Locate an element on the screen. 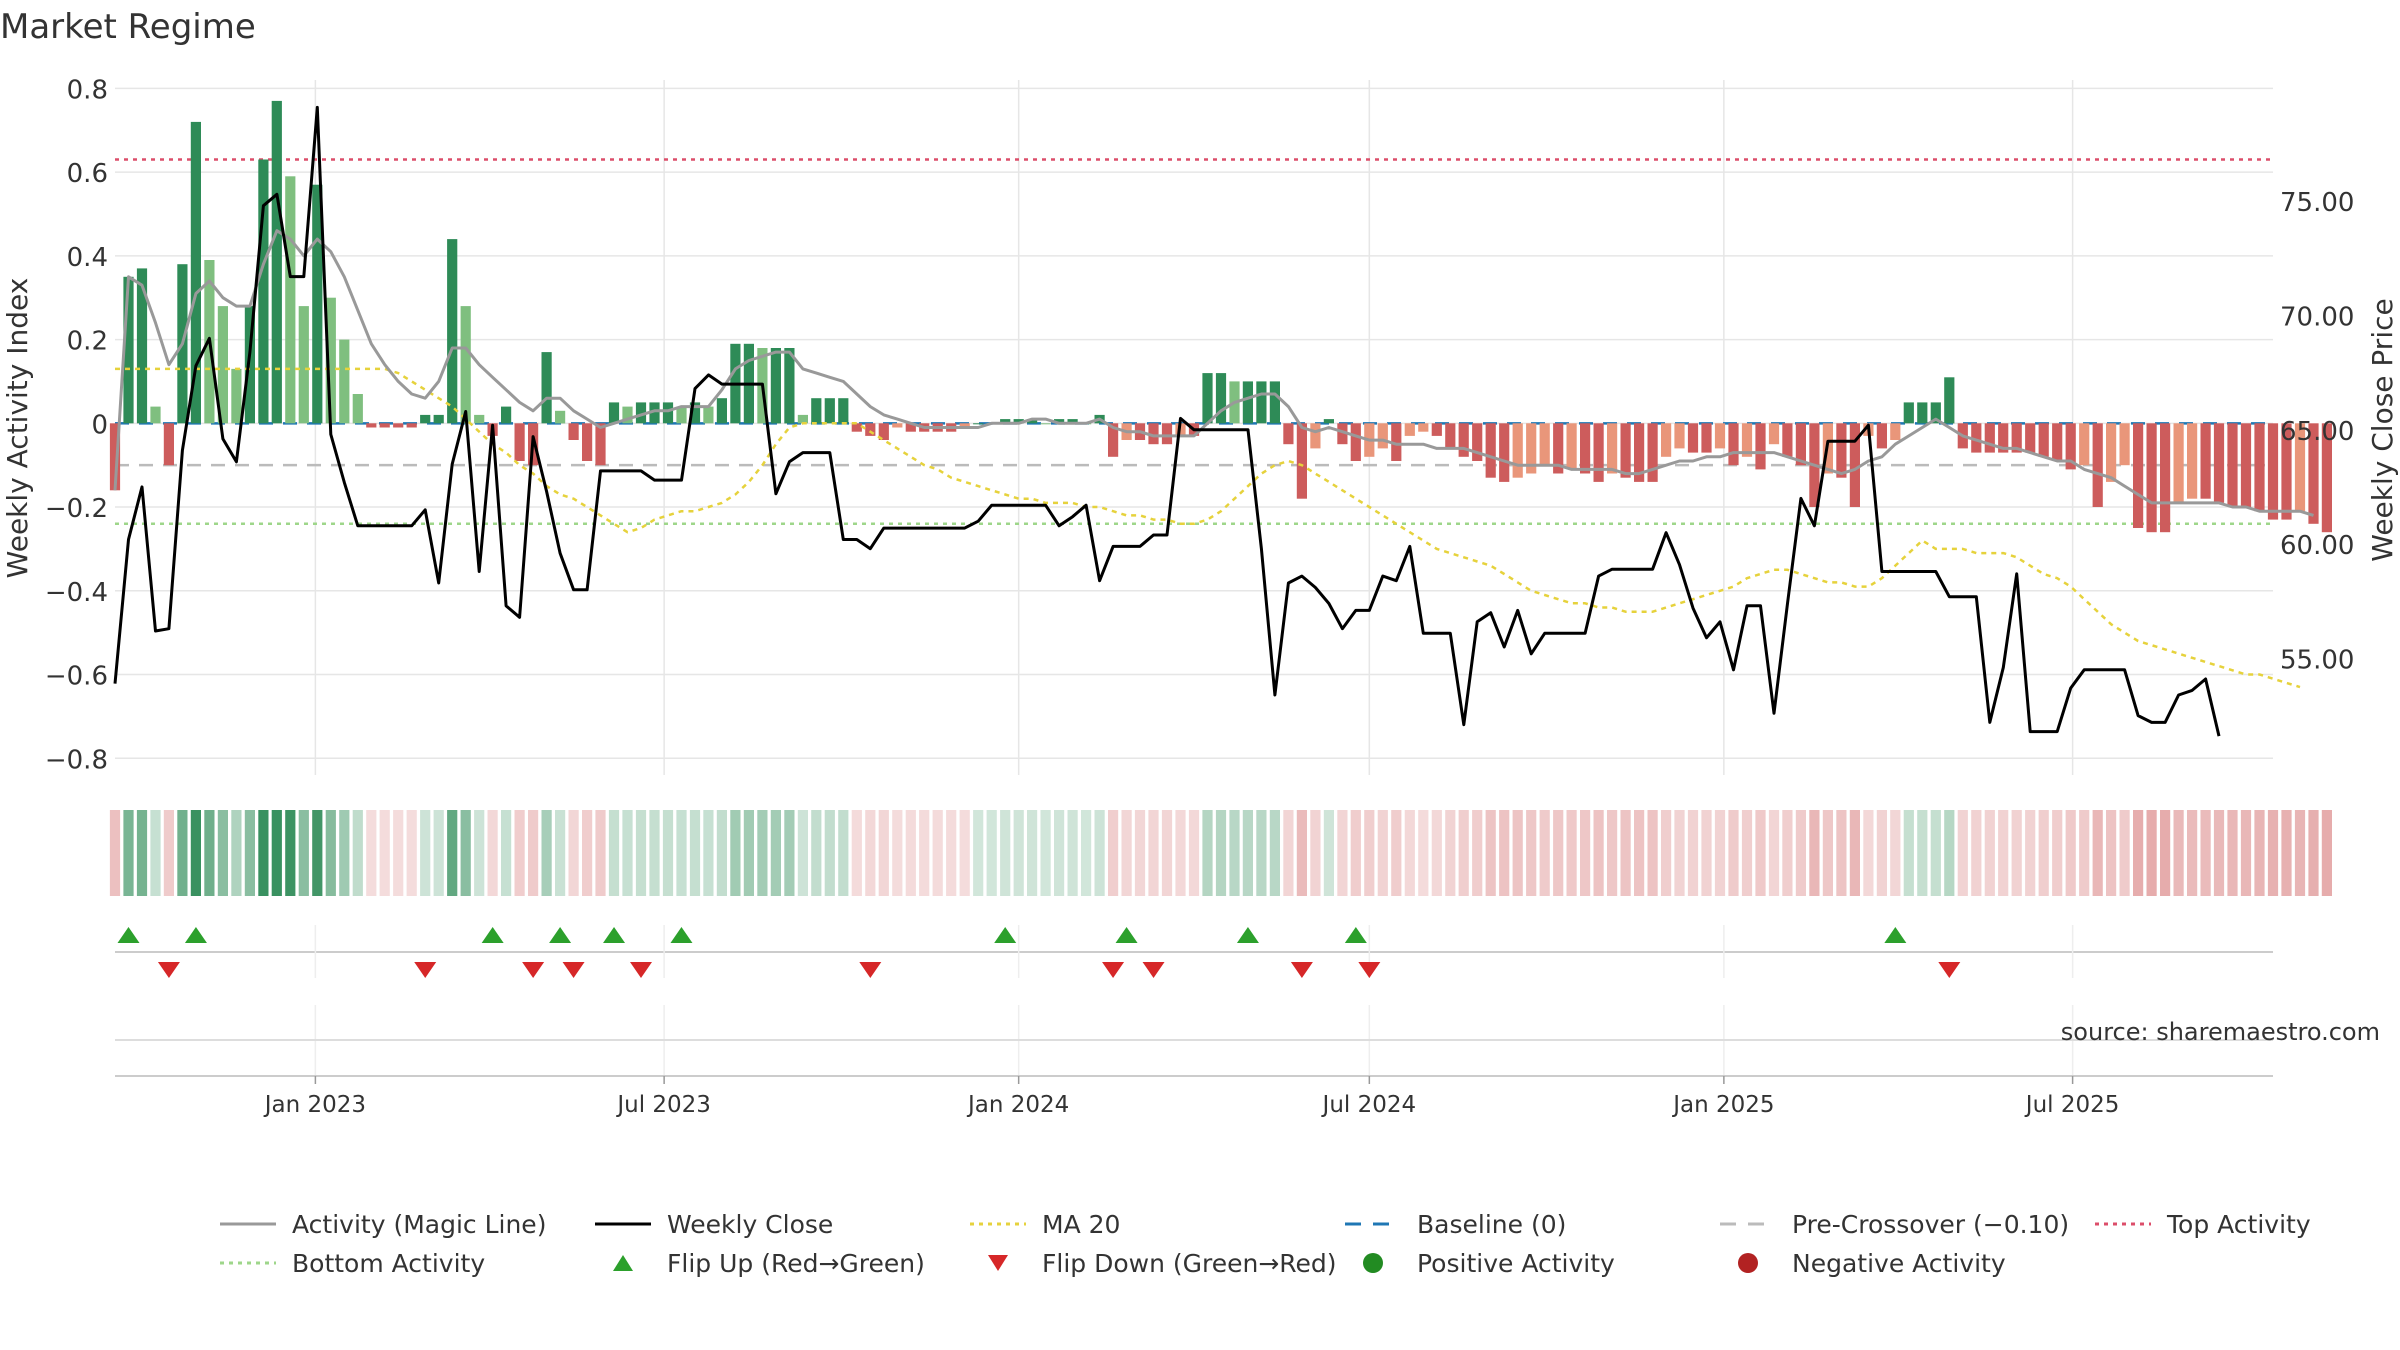 This screenshot has height=1350, width=2400. x-tick-label: Jul 2024 is located at coordinates (1369, 1105).